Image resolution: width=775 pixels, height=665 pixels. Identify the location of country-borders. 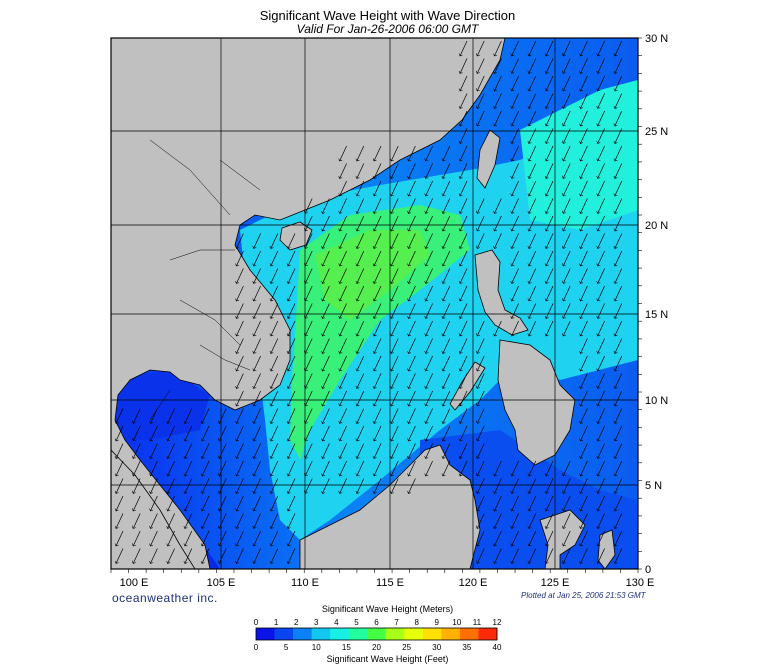
(205, 280).